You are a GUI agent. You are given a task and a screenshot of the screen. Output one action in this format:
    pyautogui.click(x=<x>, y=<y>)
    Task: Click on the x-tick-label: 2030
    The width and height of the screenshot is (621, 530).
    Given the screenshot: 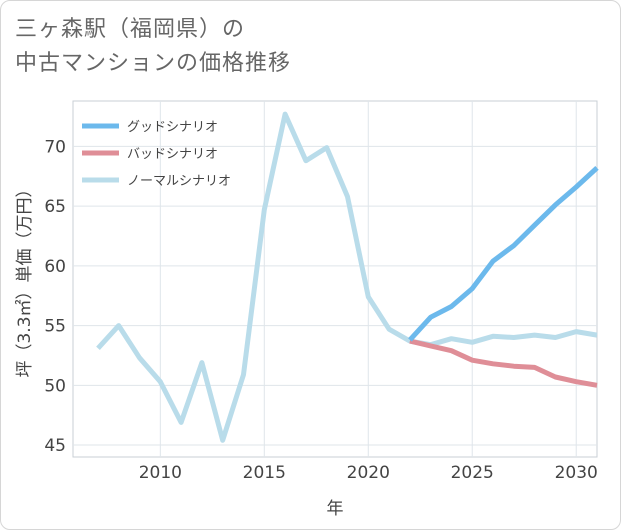 What is the action you would take?
    pyautogui.click(x=576, y=473)
    